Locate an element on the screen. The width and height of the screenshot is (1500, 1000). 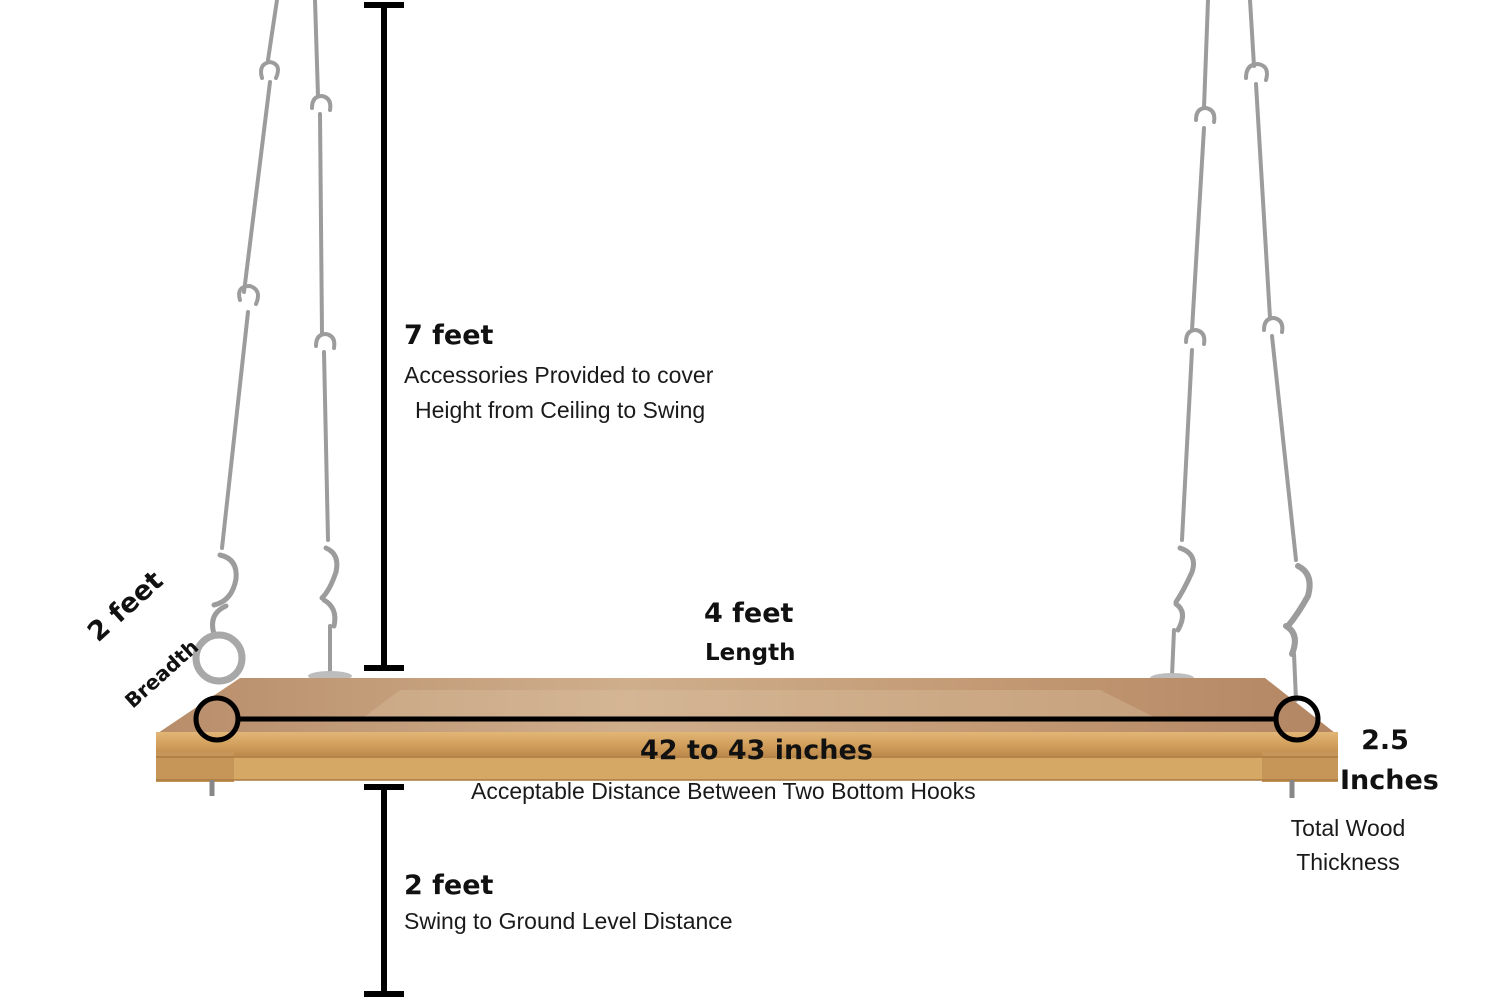
hook-marker-left is located at coordinates (217, 719).